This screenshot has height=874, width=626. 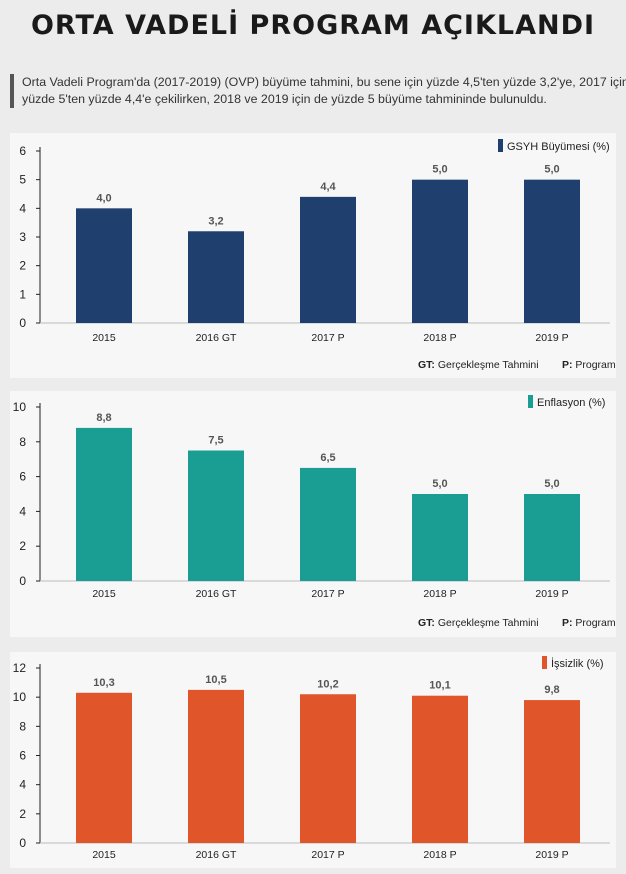 What do you see at coordinates (558, 147) in the screenshot?
I see `legend-label: GSYH Büyümesi (%)` at bounding box center [558, 147].